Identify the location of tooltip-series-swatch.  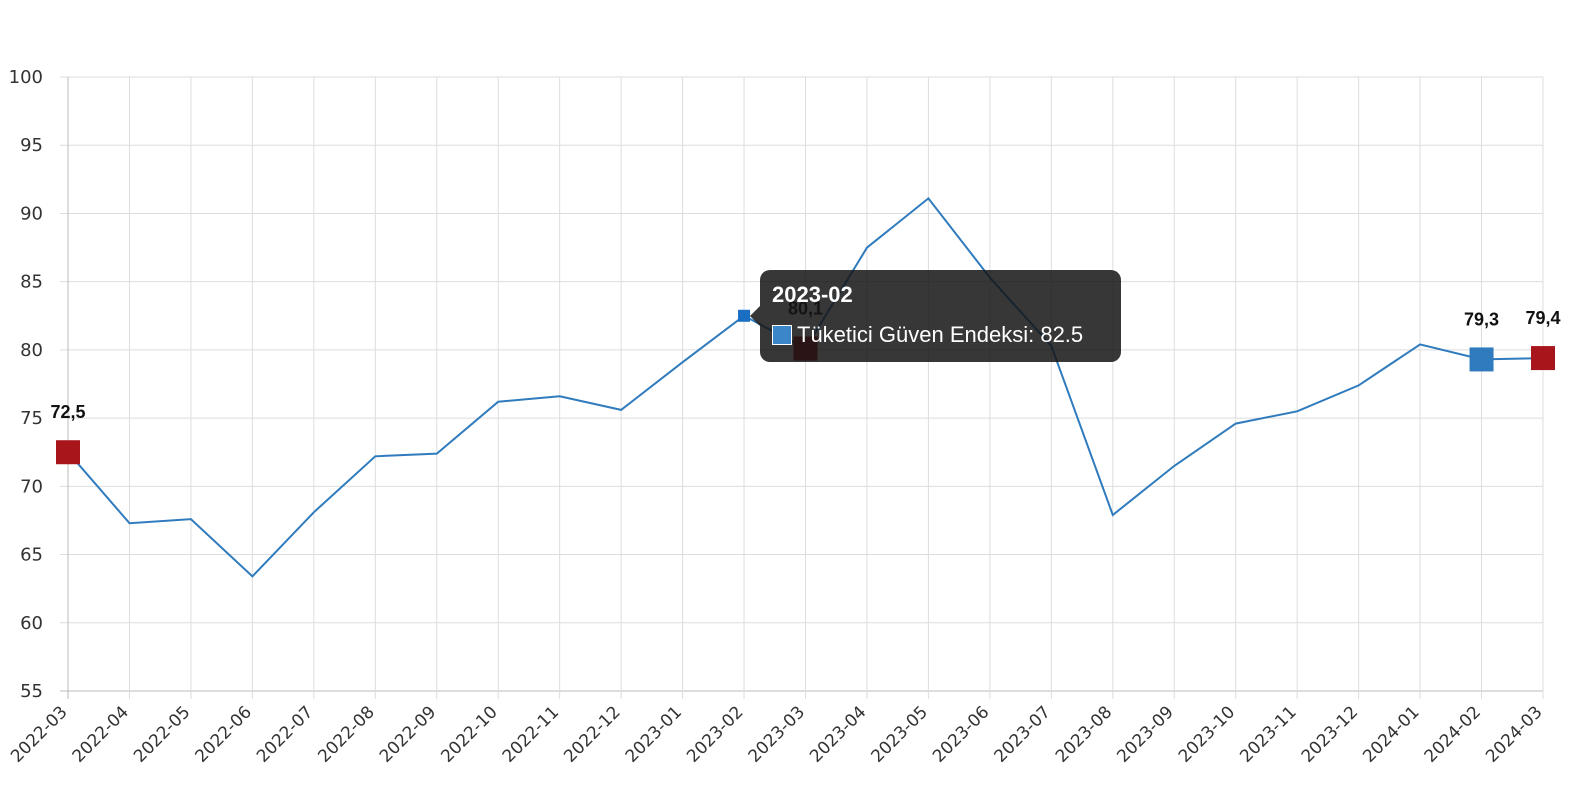
(782, 335).